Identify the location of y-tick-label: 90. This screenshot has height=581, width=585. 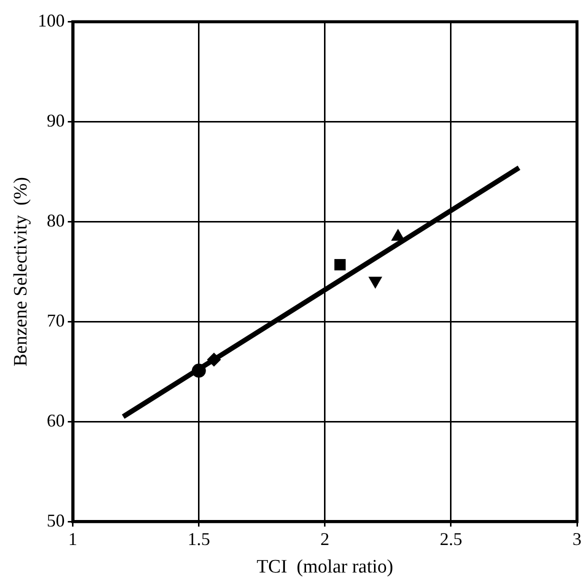
(55, 120).